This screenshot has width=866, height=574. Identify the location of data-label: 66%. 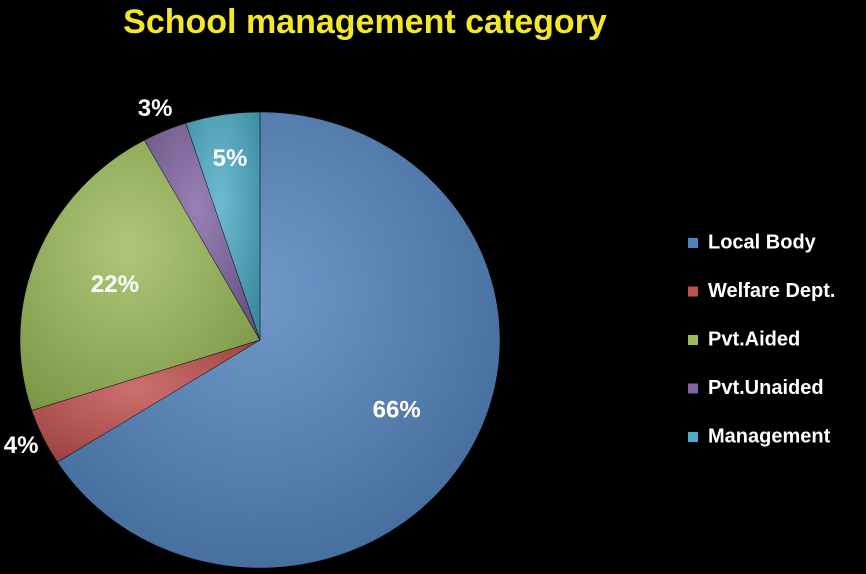
(397, 410).